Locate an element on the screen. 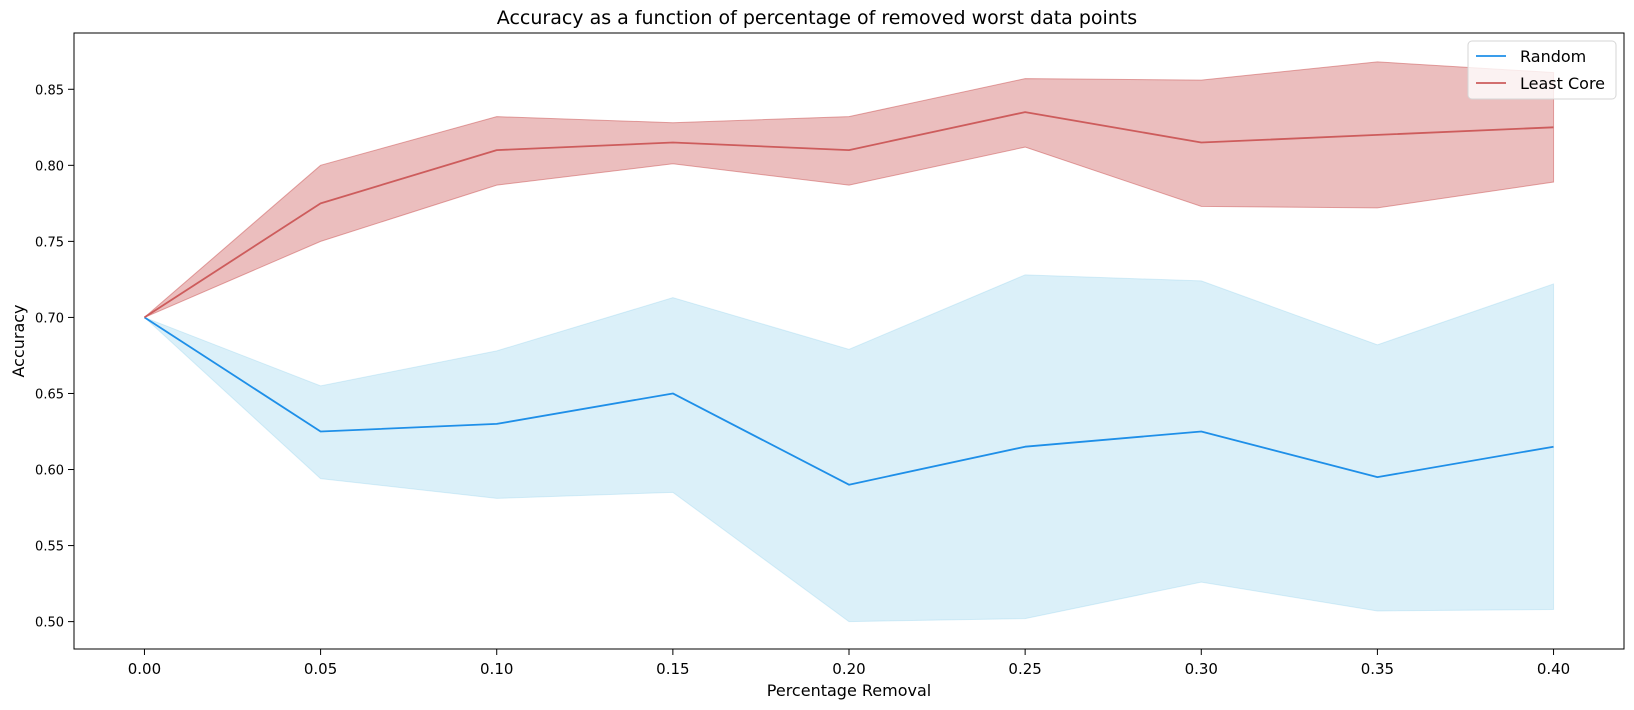 This screenshot has width=1634, height=710. x-tick-label: 0.10 is located at coordinates (496, 669).